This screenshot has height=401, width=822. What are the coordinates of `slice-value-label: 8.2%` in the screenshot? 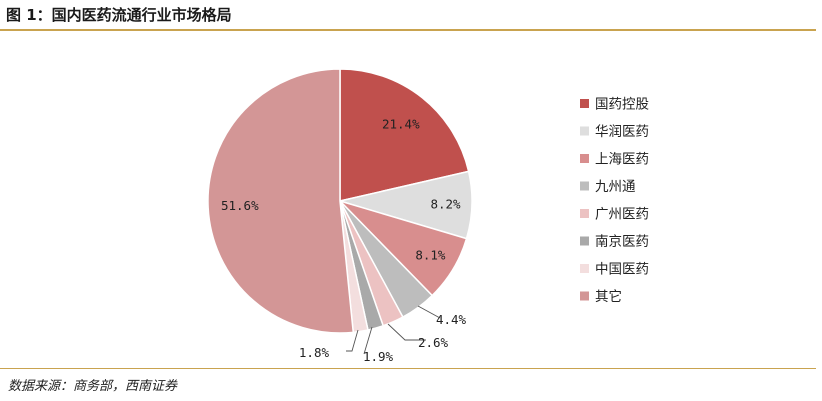 It's located at (445, 203).